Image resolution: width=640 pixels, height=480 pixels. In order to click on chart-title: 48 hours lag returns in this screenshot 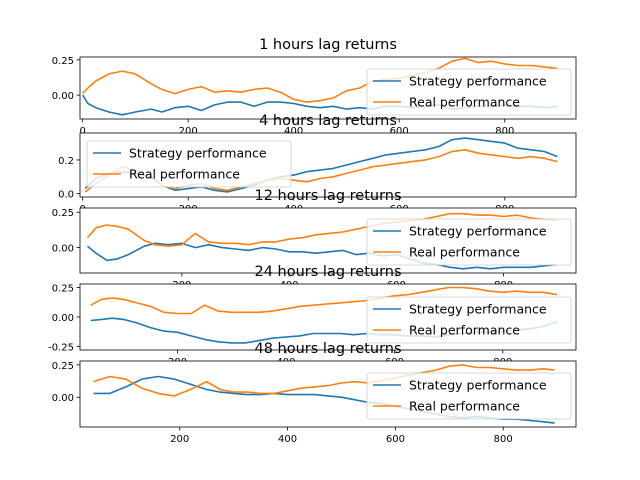, I will do `click(327, 349)`.